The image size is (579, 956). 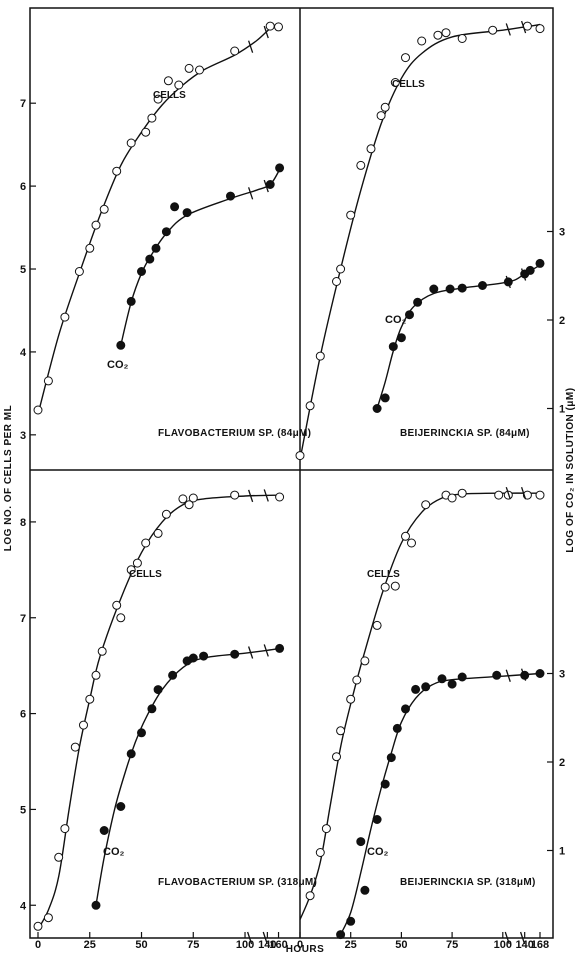 I want to click on right-tick-label: 2, so click(x=562, y=763).